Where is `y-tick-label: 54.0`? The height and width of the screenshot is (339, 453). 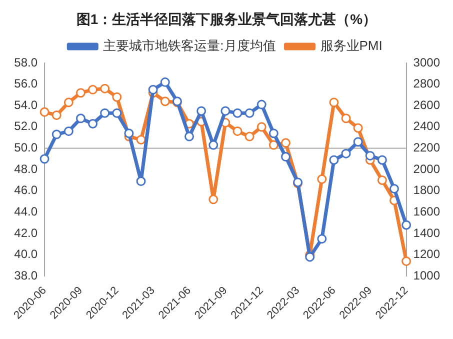
y-tick-label: 54.0 is located at coordinates (26, 105).